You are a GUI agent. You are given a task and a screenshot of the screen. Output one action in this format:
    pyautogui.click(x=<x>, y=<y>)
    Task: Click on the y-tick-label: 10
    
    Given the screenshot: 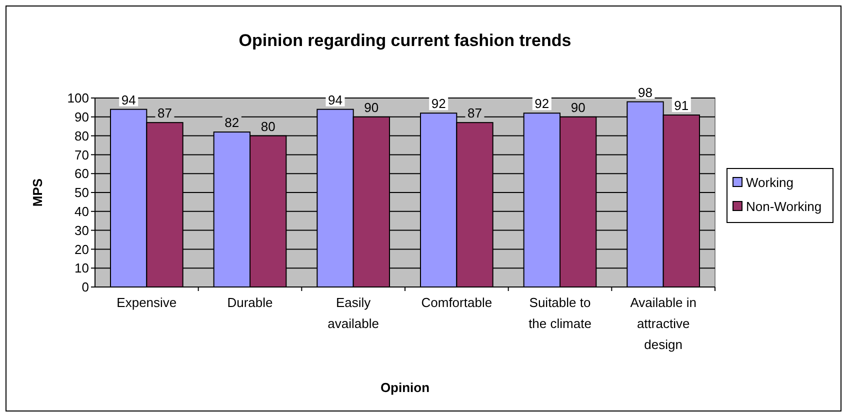 What is the action you would take?
    pyautogui.click(x=81, y=268)
    